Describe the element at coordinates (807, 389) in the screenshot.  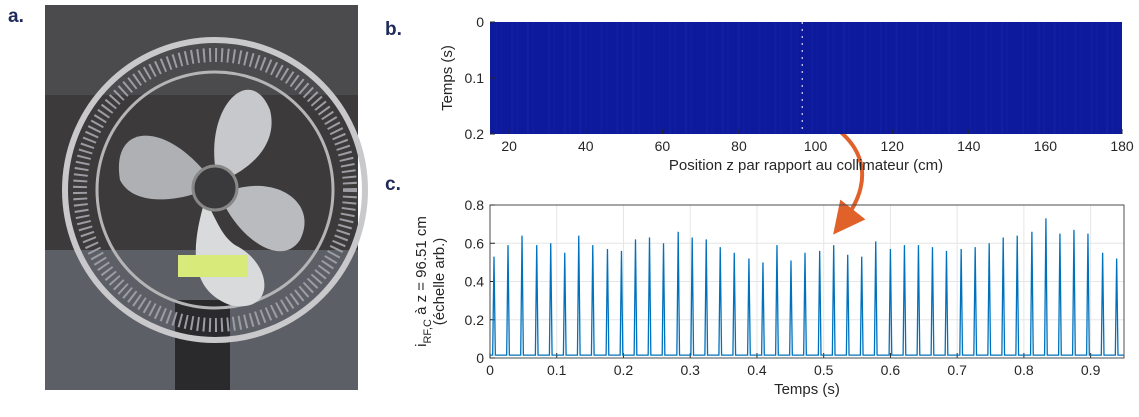
I see `x-axis-label: Temps (s)` at that location.